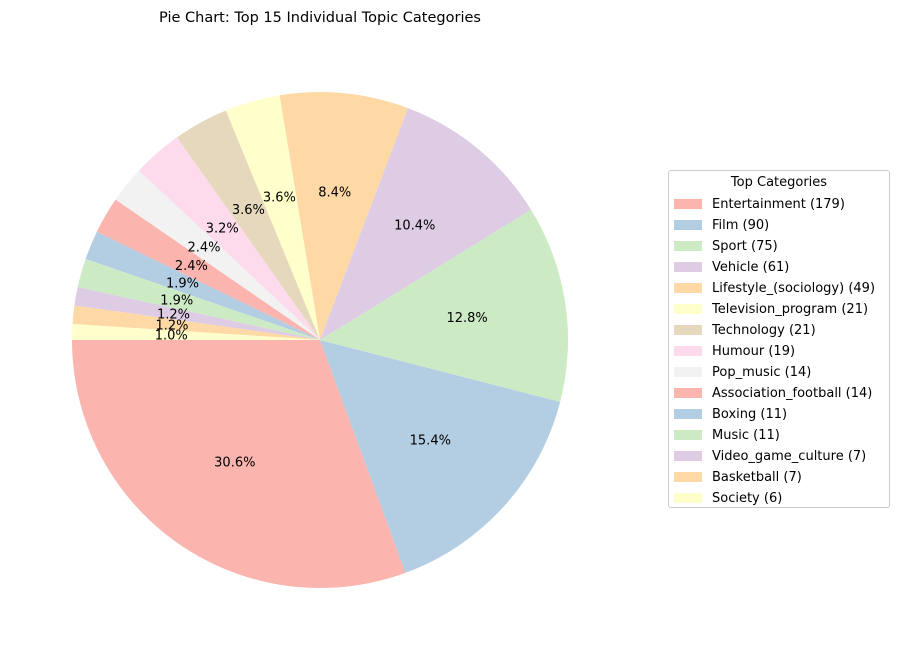  Describe the element at coordinates (779, 182) in the screenshot. I see `legend-title: Top Categories` at that location.